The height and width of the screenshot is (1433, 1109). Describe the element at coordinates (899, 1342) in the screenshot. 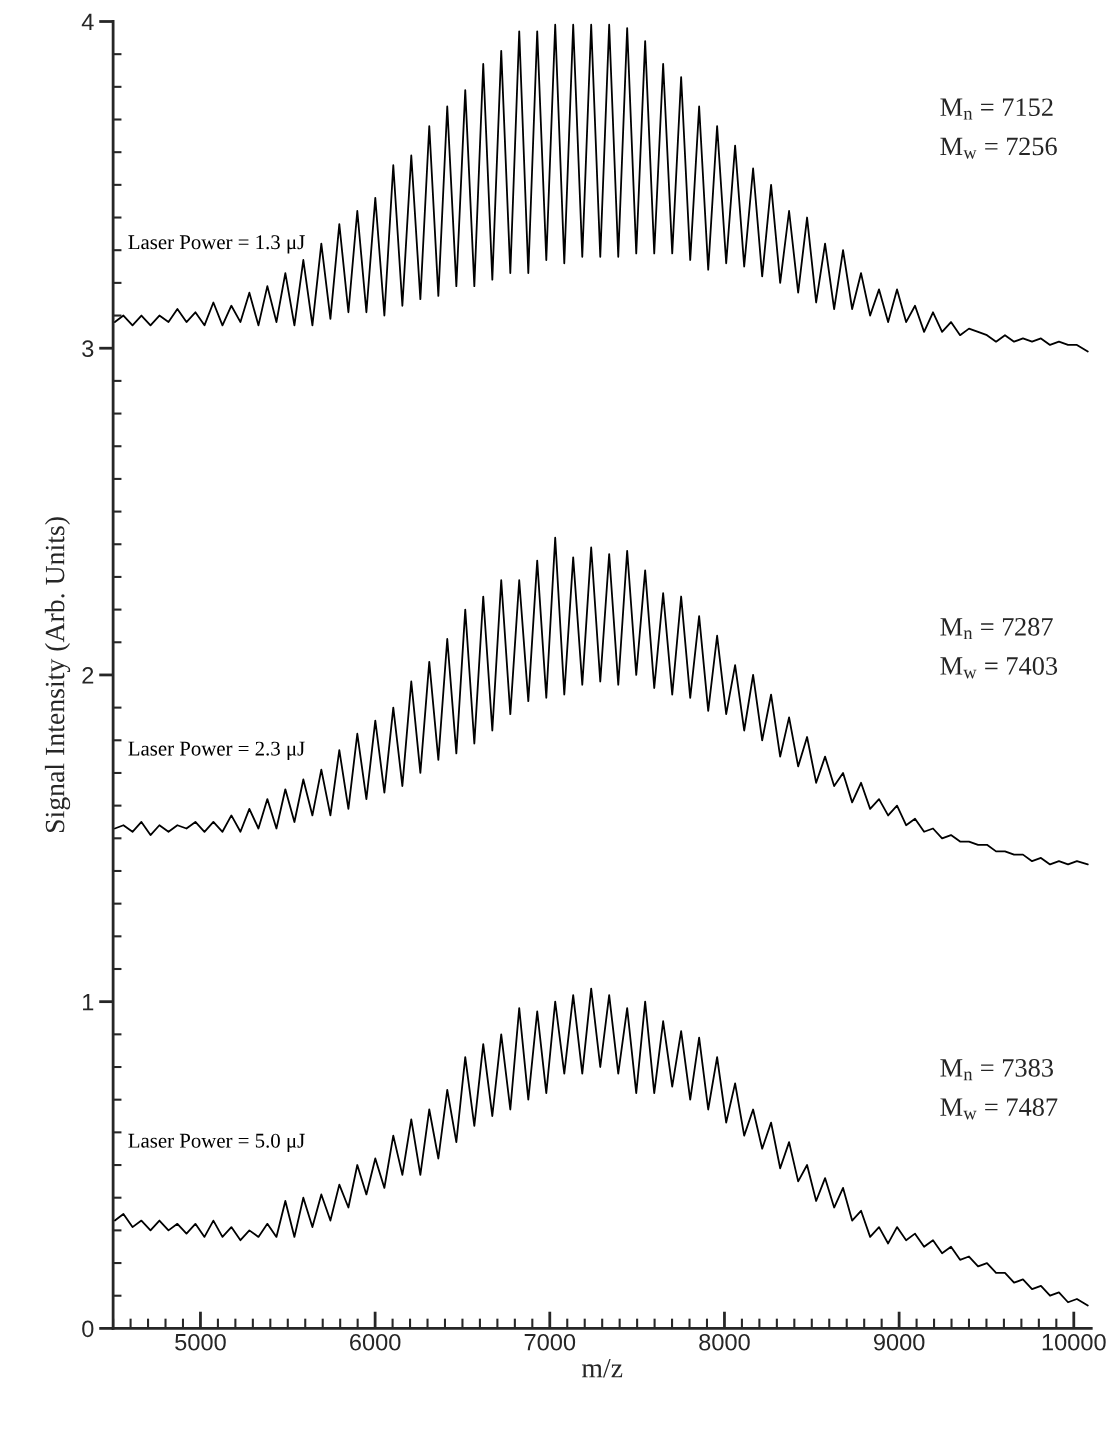

I see `x-tick-label: 9000` at that location.